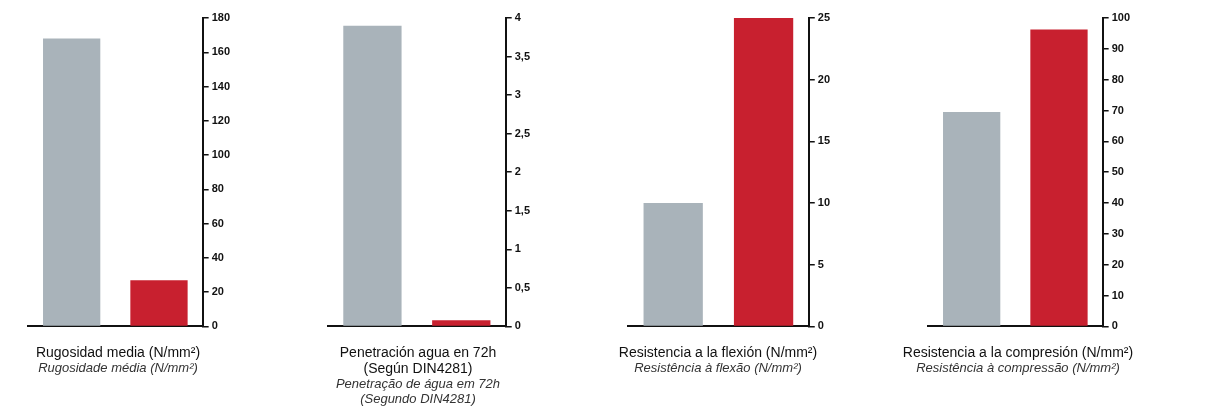 This screenshot has height=415, width=1227. I want to click on y-tick-label: 2, so click(517, 171).